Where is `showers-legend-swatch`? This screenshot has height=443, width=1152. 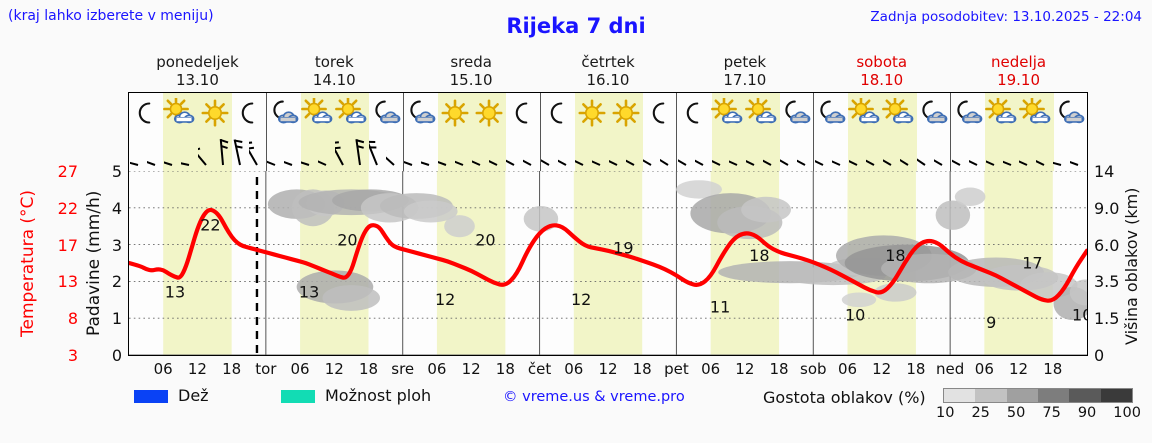 showers-legend-swatch is located at coordinates (298, 396).